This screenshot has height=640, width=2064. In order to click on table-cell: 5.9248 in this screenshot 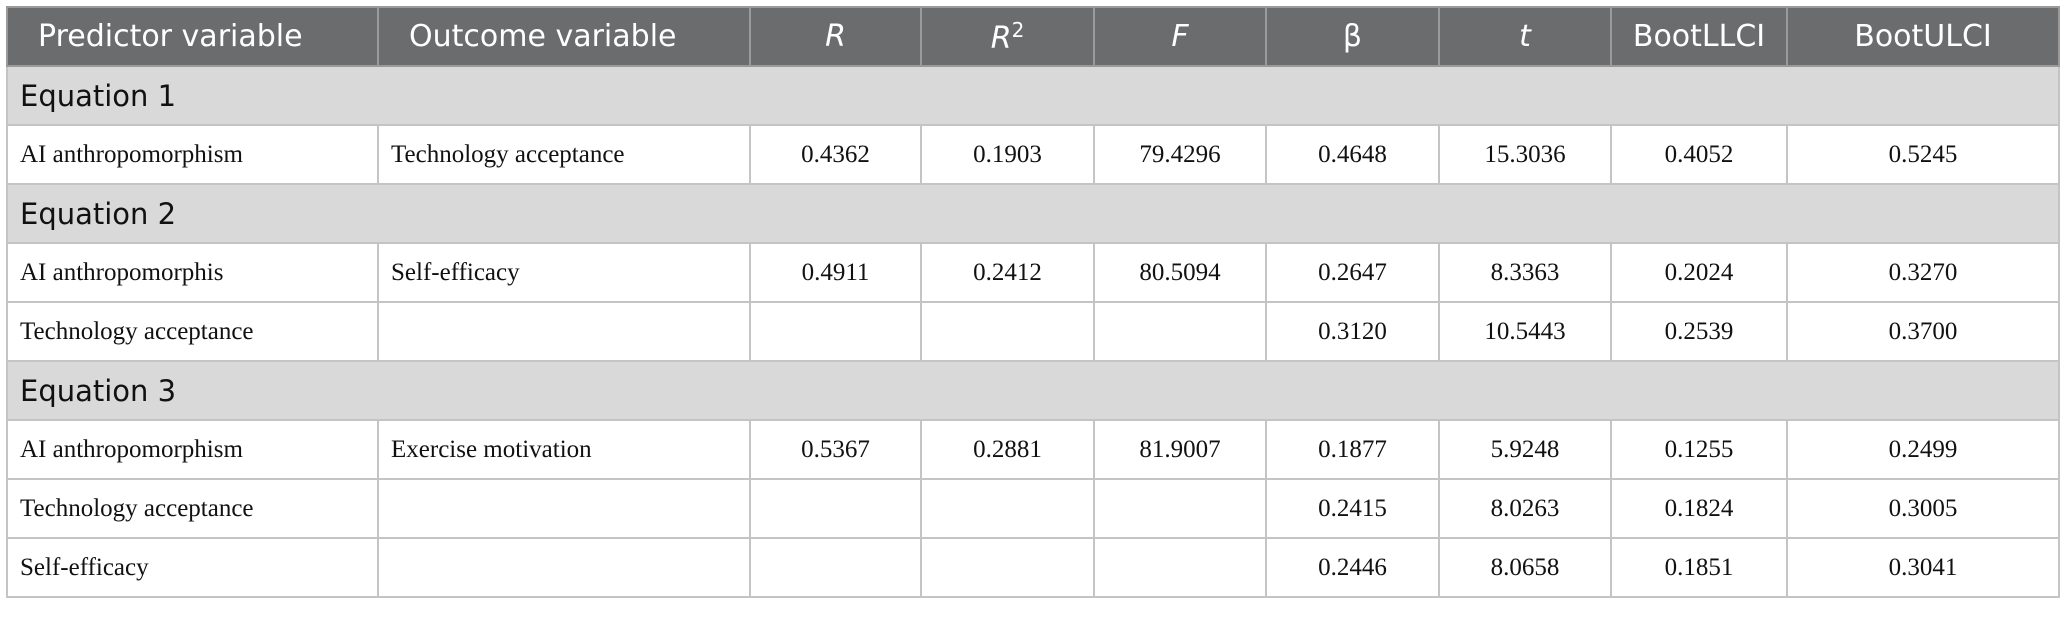, I will do `click(1525, 449)`.